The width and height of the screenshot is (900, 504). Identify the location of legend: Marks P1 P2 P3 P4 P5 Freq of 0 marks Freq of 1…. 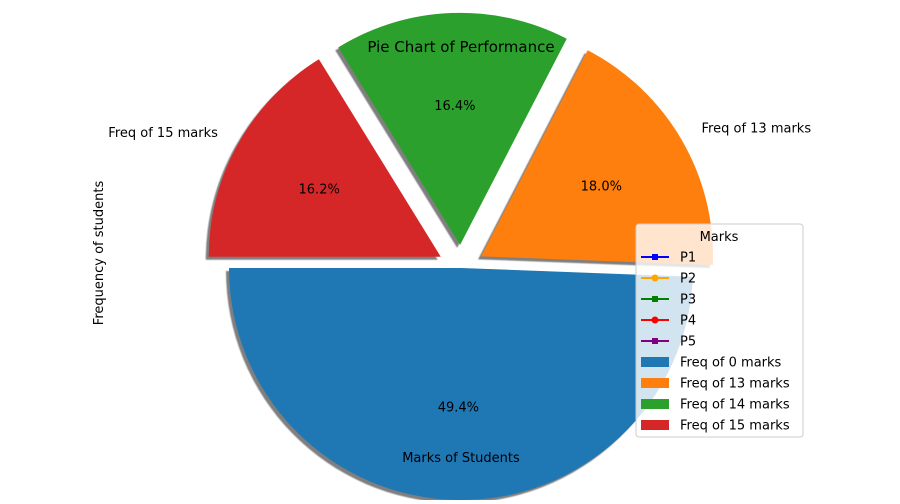
(719, 330).